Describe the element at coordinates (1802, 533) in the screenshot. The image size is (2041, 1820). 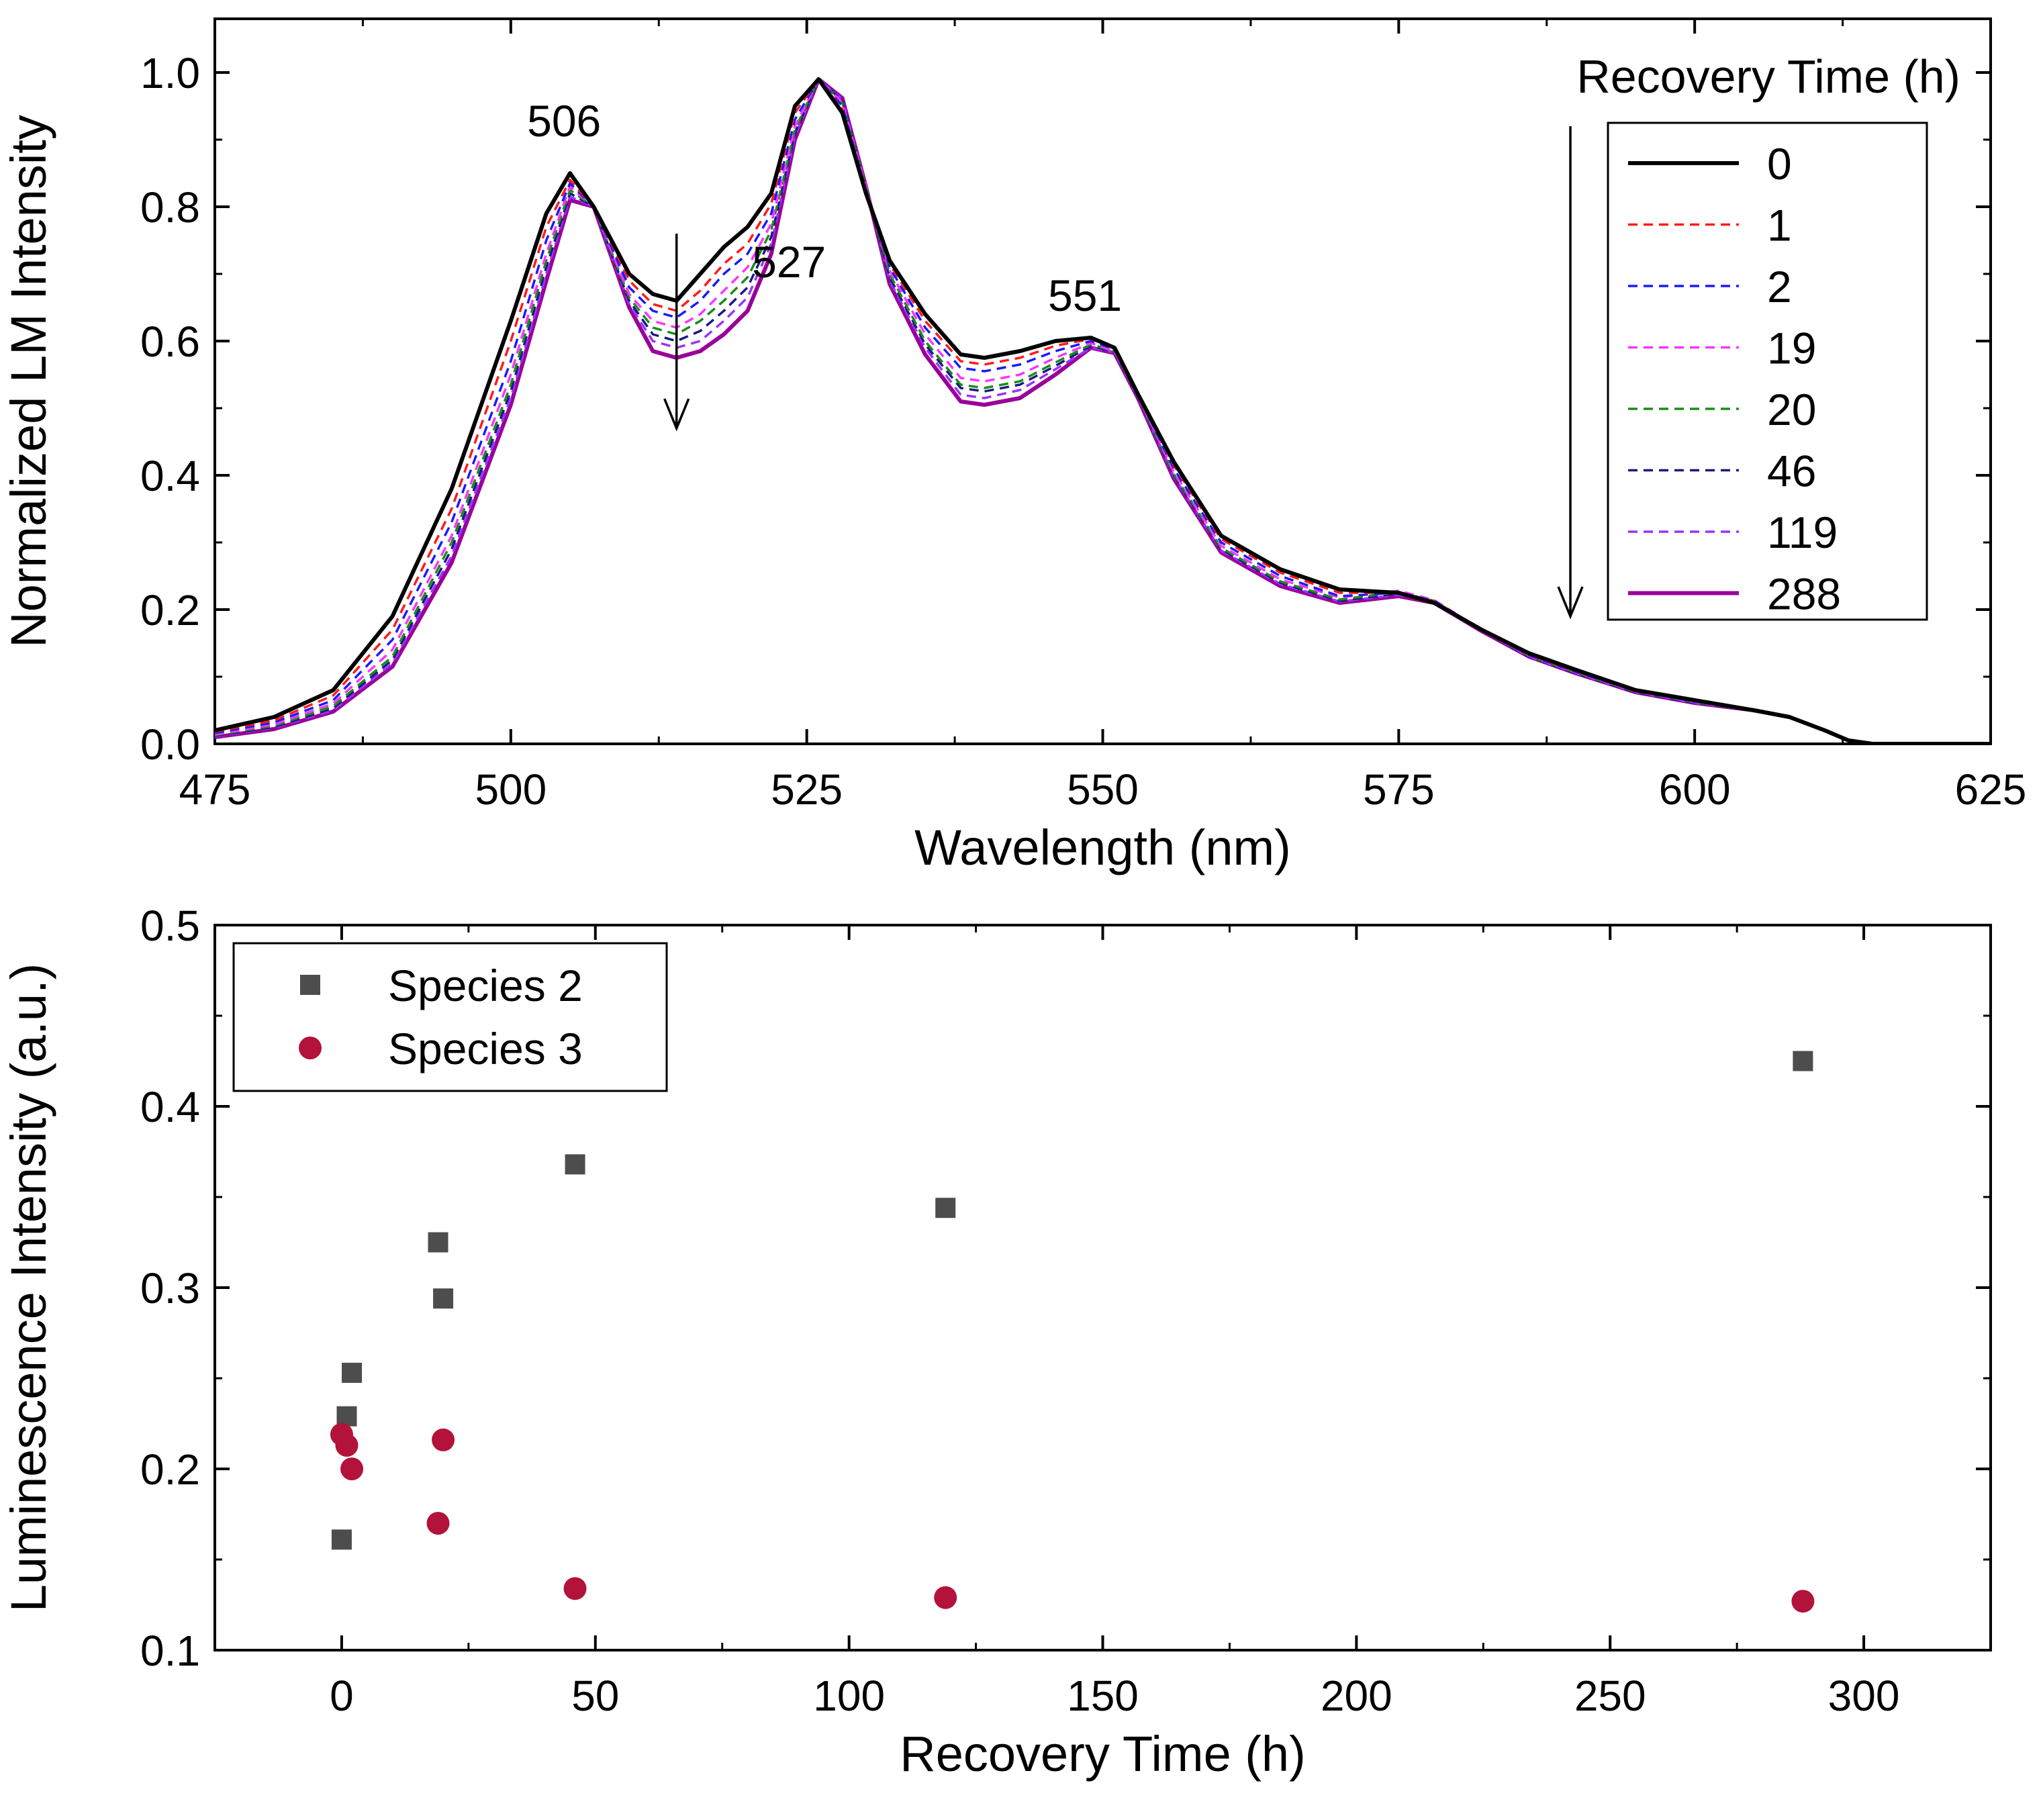
I see `legend-label-119: 119` at that location.